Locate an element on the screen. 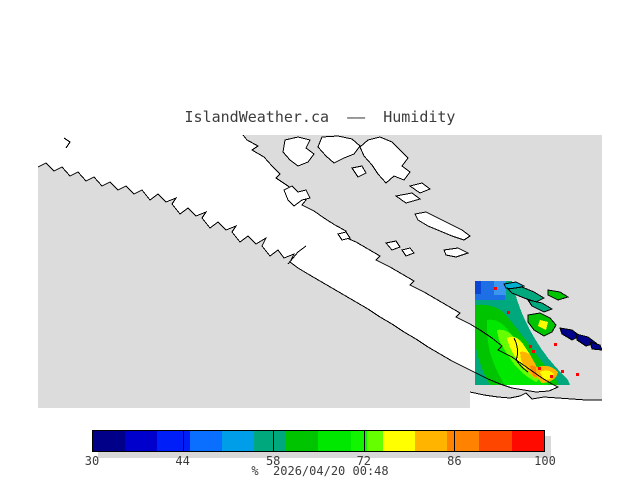  colorbar-segment-72.5-75 is located at coordinates (374, 441).